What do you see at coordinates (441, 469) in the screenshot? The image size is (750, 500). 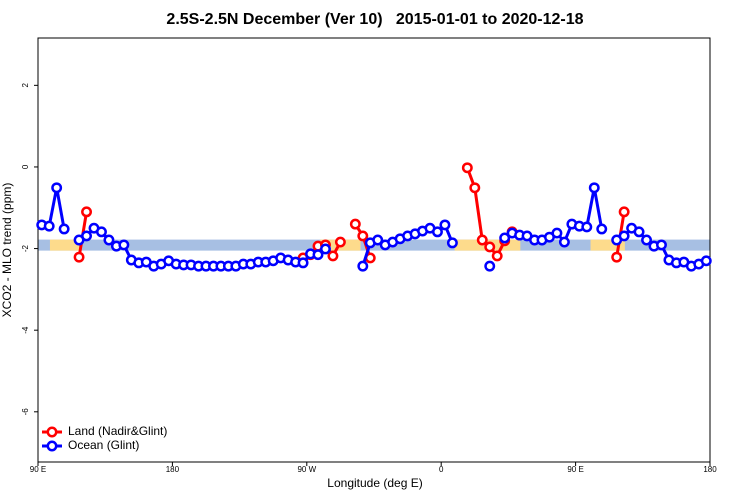 I see `x-tick-label: 0` at bounding box center [441, 469].